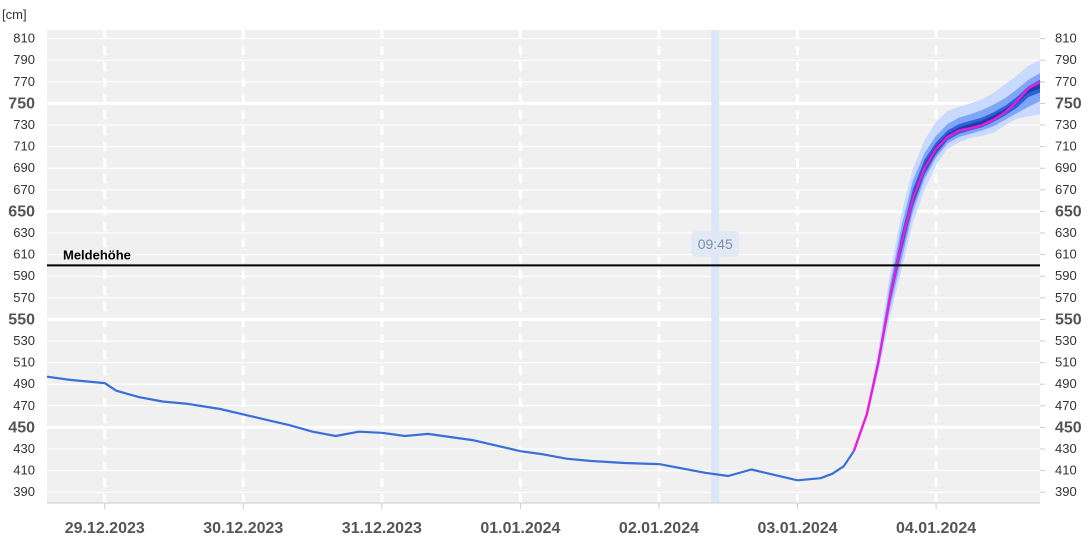  I want to click on y-tick-label-right: 750, so click(1068, 103).